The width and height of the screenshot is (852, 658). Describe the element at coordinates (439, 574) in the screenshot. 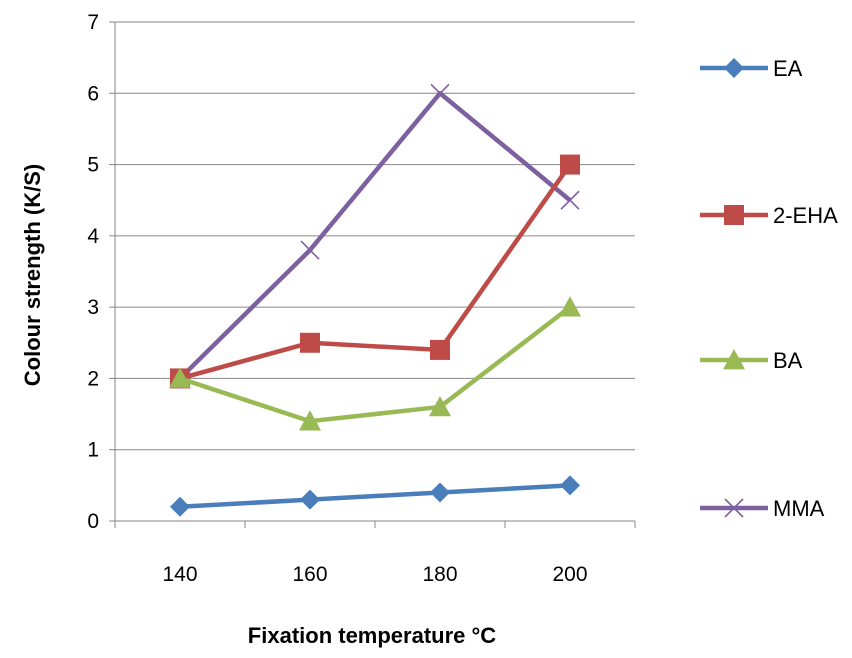

I see `x-tick-label: 180` at that location.